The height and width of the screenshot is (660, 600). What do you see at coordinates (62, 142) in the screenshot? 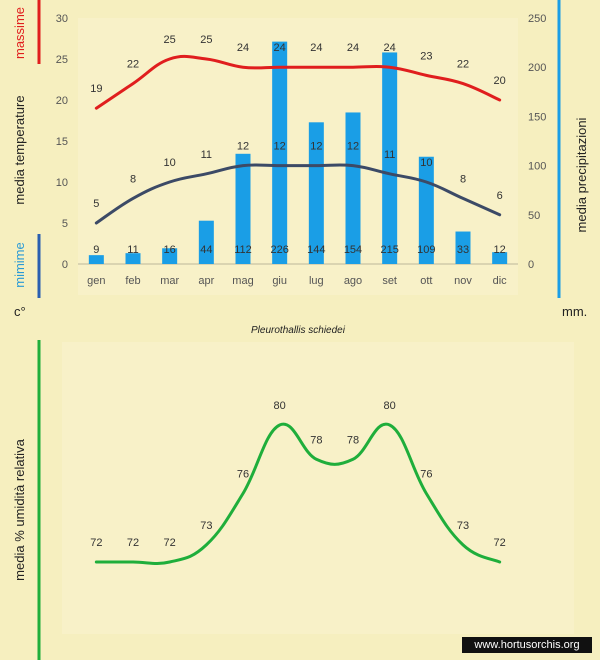
I see `left-tick-label: 15` at bounding box center [62, 142].